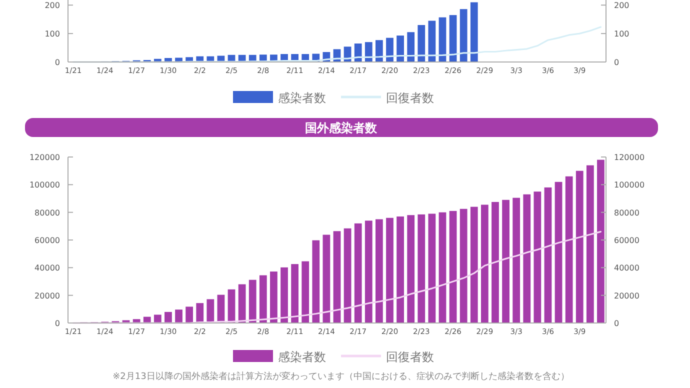 This screenshot has height=388, width=690. I want to click on y-tick-label: 200, so click(52, 5).